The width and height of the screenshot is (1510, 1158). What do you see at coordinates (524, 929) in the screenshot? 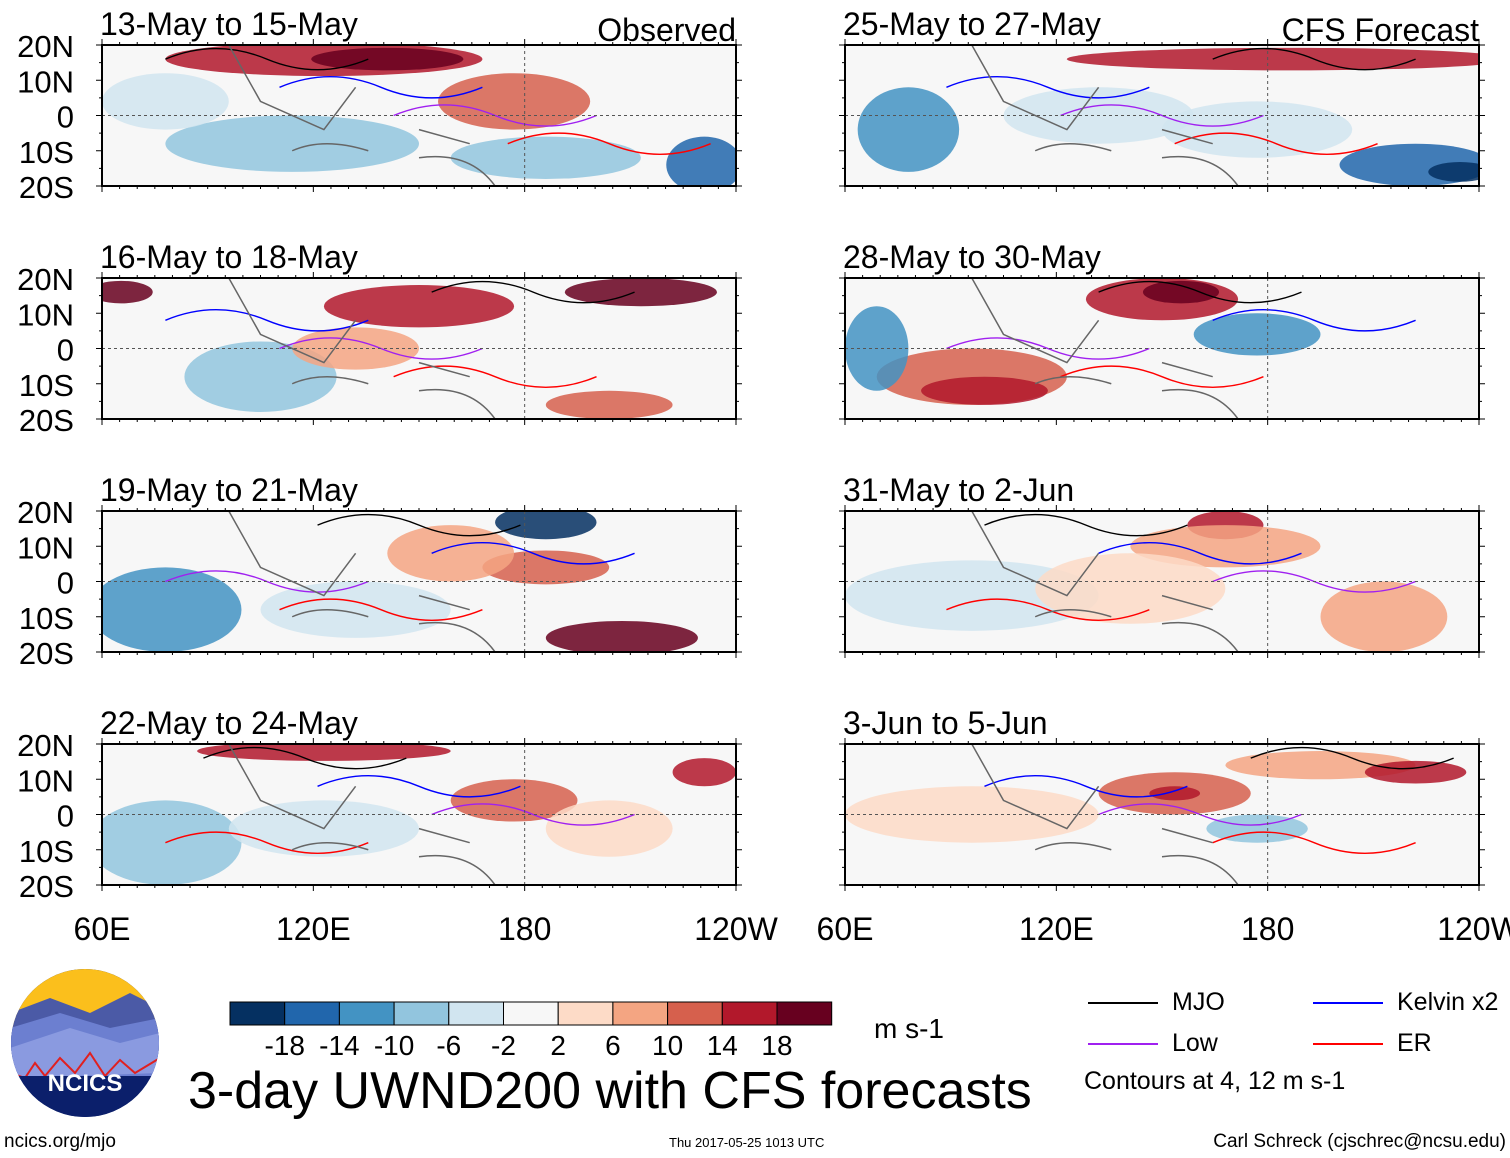
I see `lon-tick-label: 180` at bounding box center [524, 929].